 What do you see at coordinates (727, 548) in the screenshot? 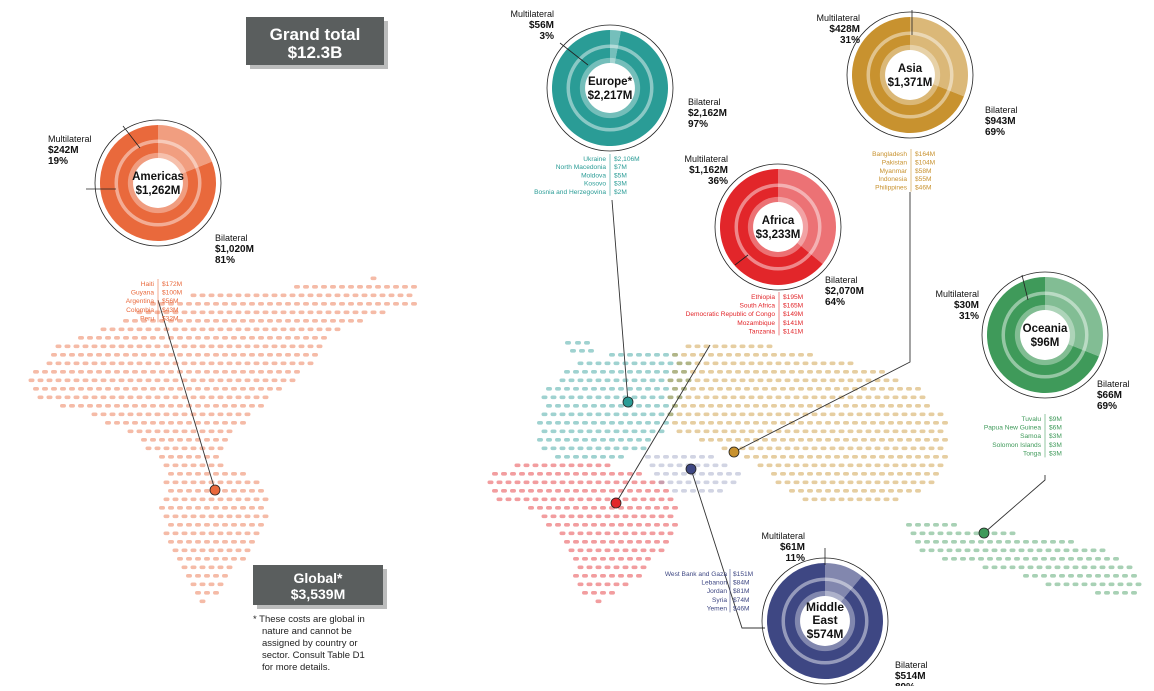
I see `middle_east-leader-line` at bounding box center [727, 548].